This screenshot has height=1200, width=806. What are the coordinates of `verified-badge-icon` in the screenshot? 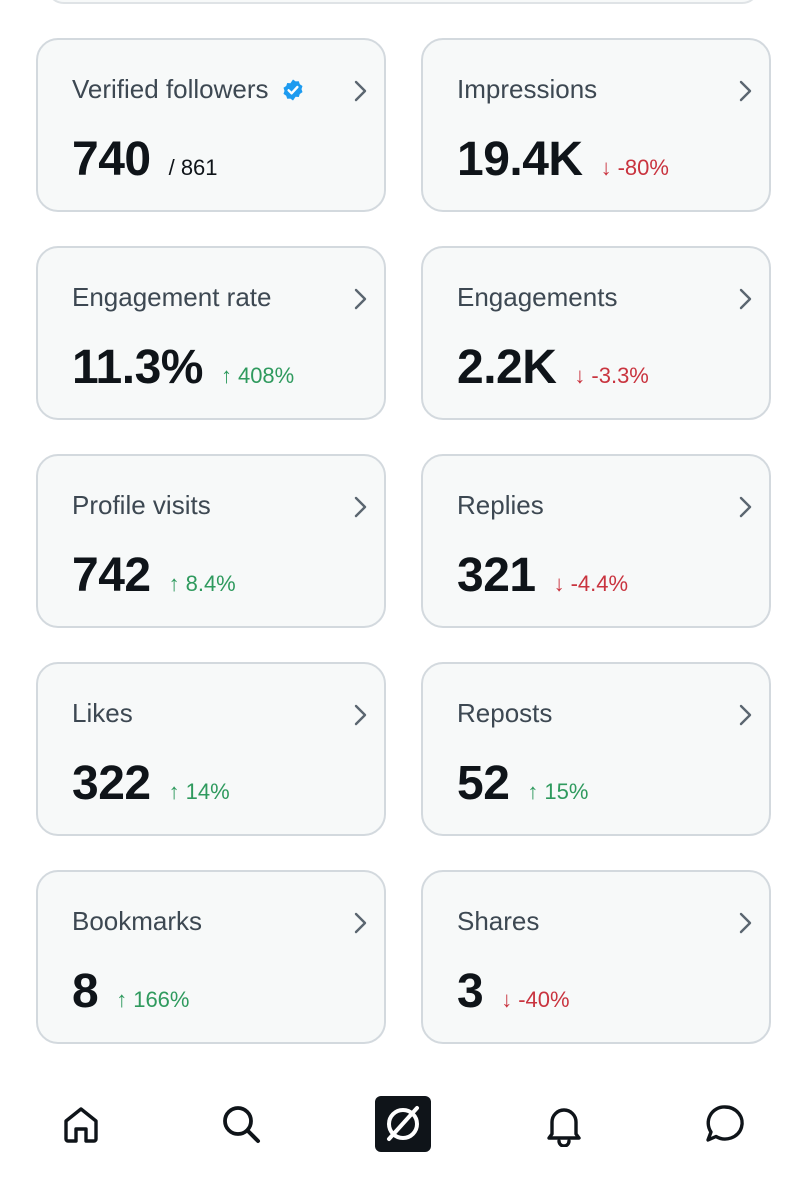 It's located at (293, 89).